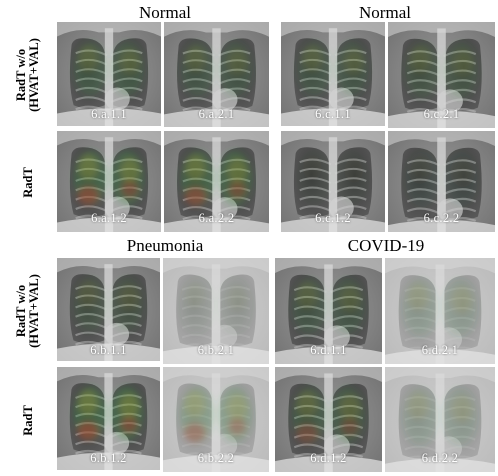  Describe the element at coordinates (386, 245) in the screenshot. I see `quadrant-d-title: COVID-19` at that location.